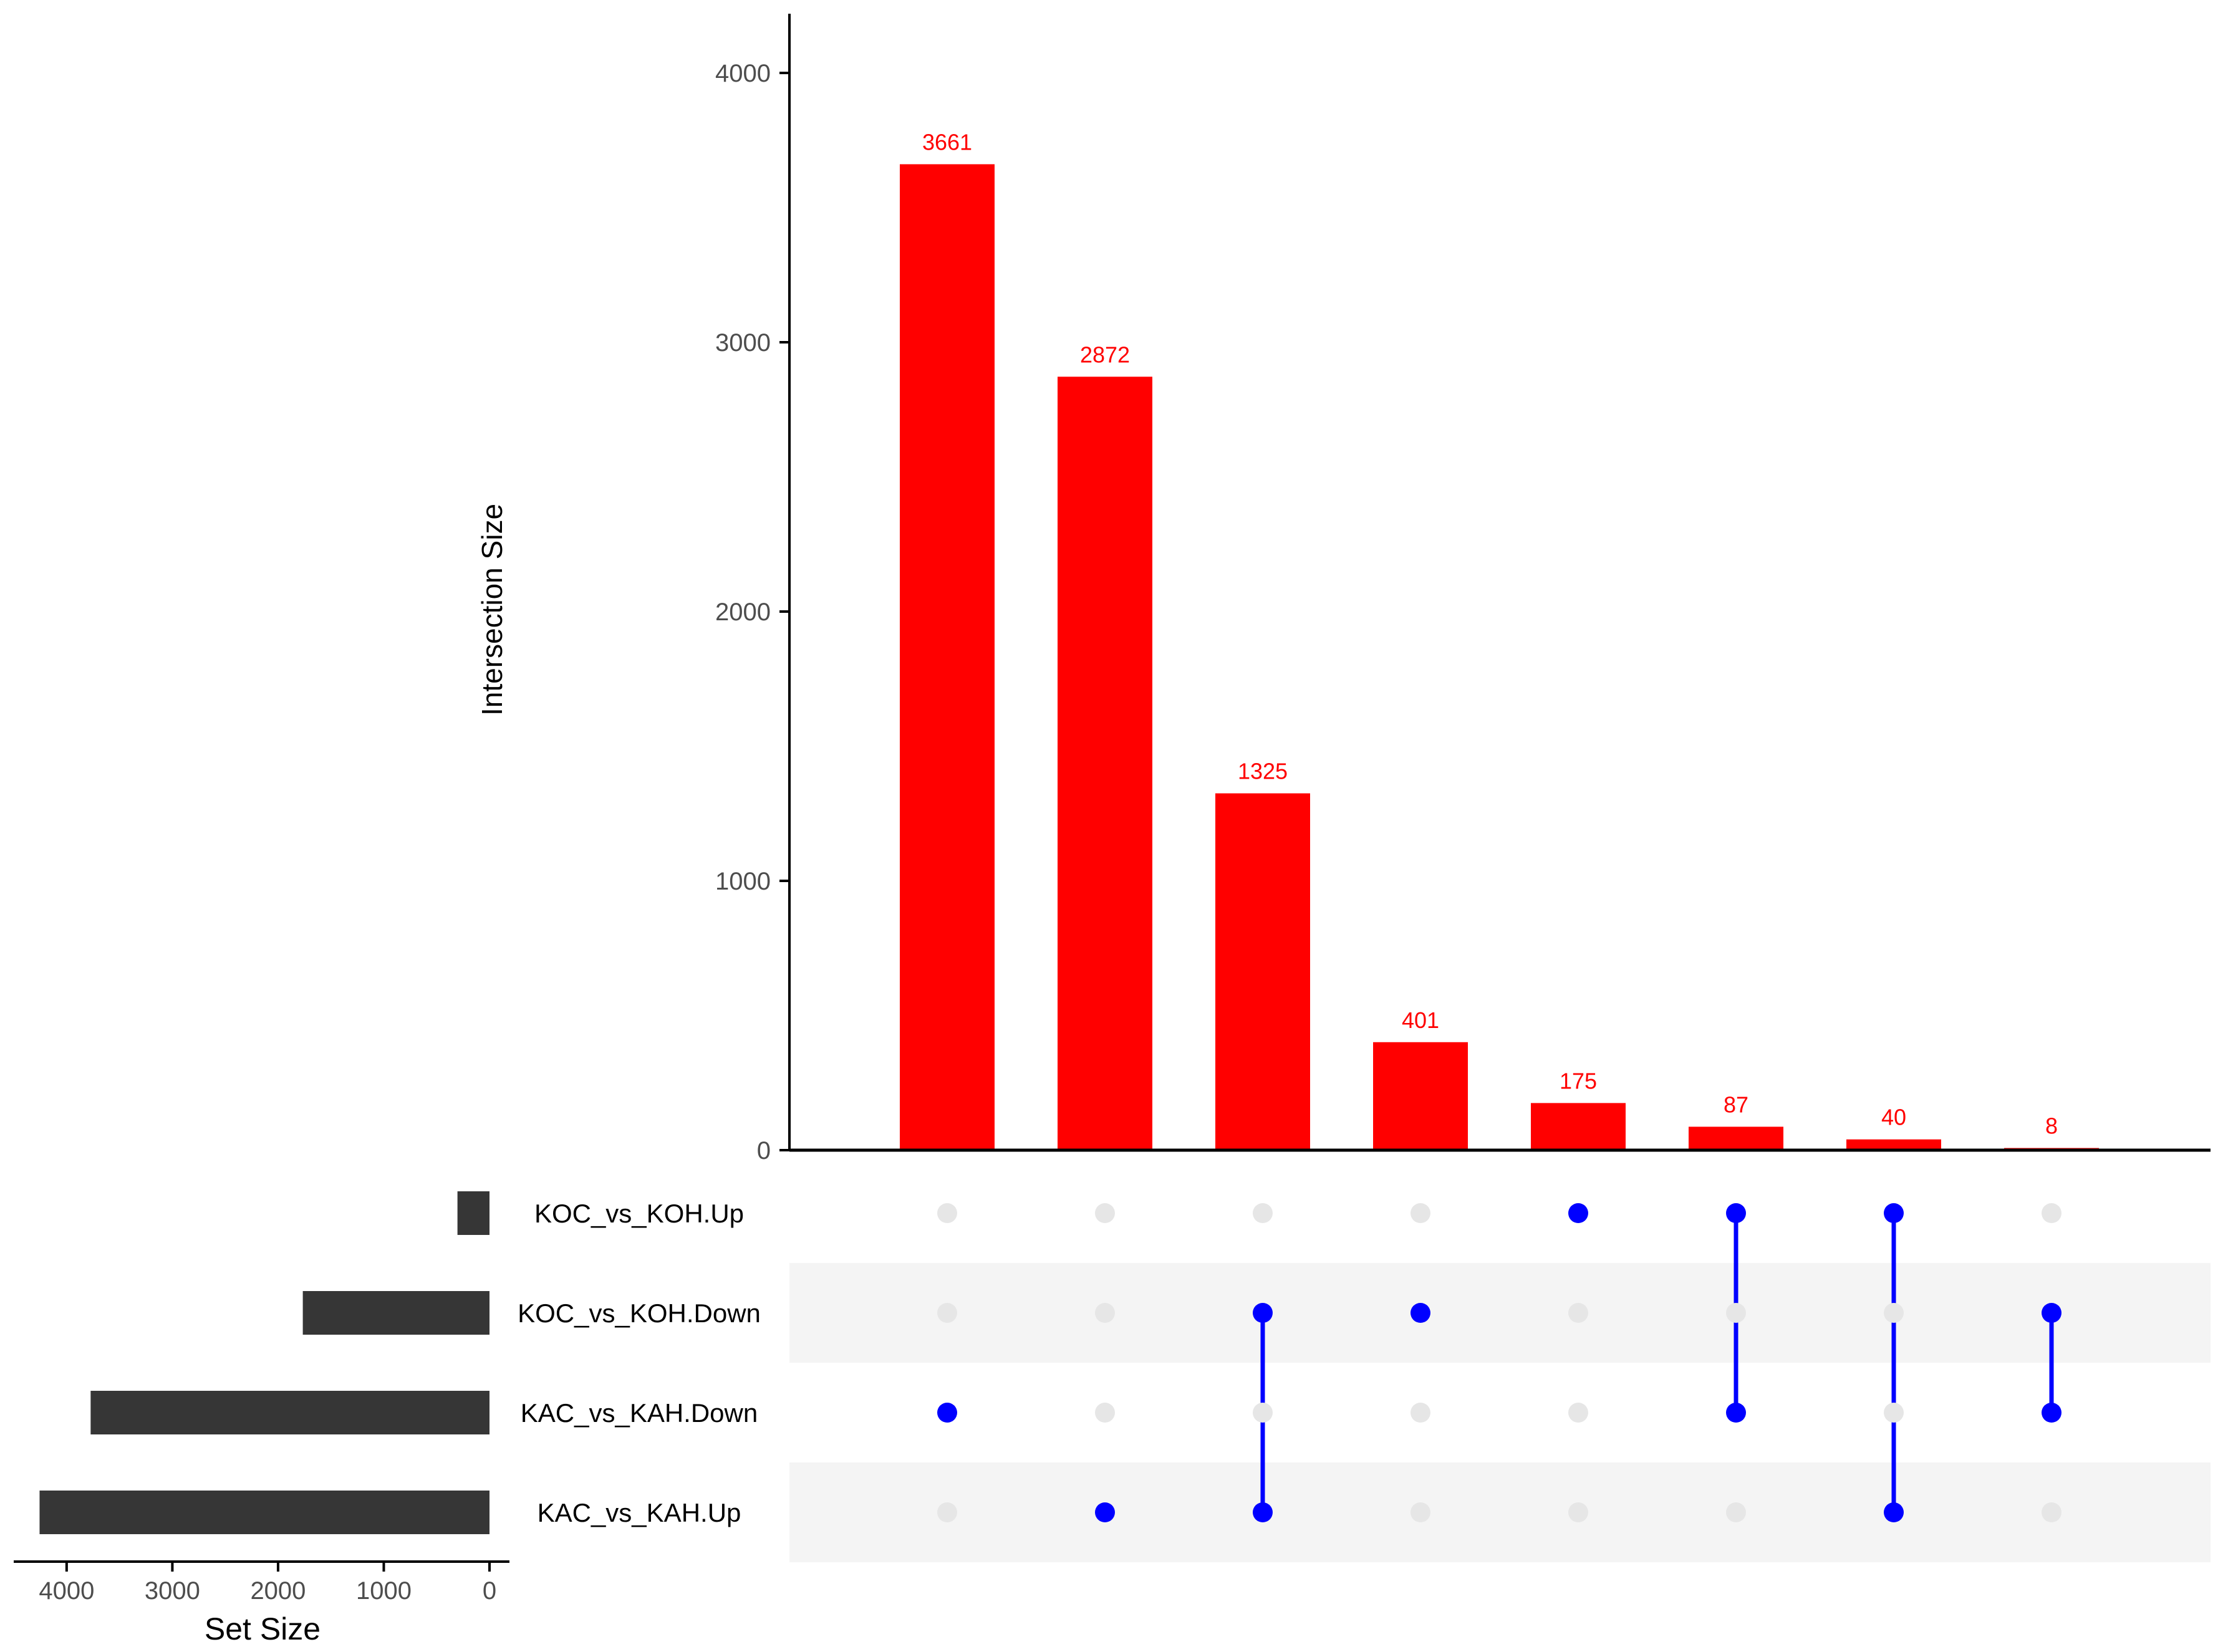 The image size is (2223, 1652). I want to click on set-tick-label: 1000, so click(384, 1591).